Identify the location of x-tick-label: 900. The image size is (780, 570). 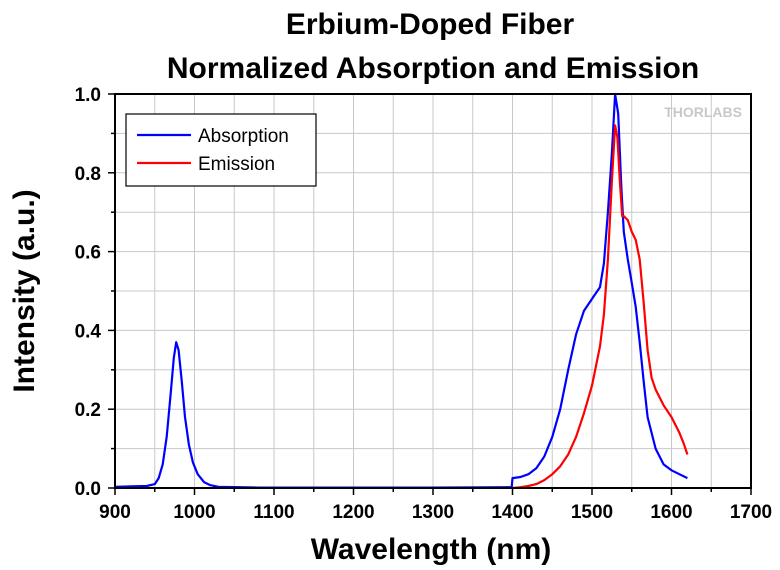
(115, 512).